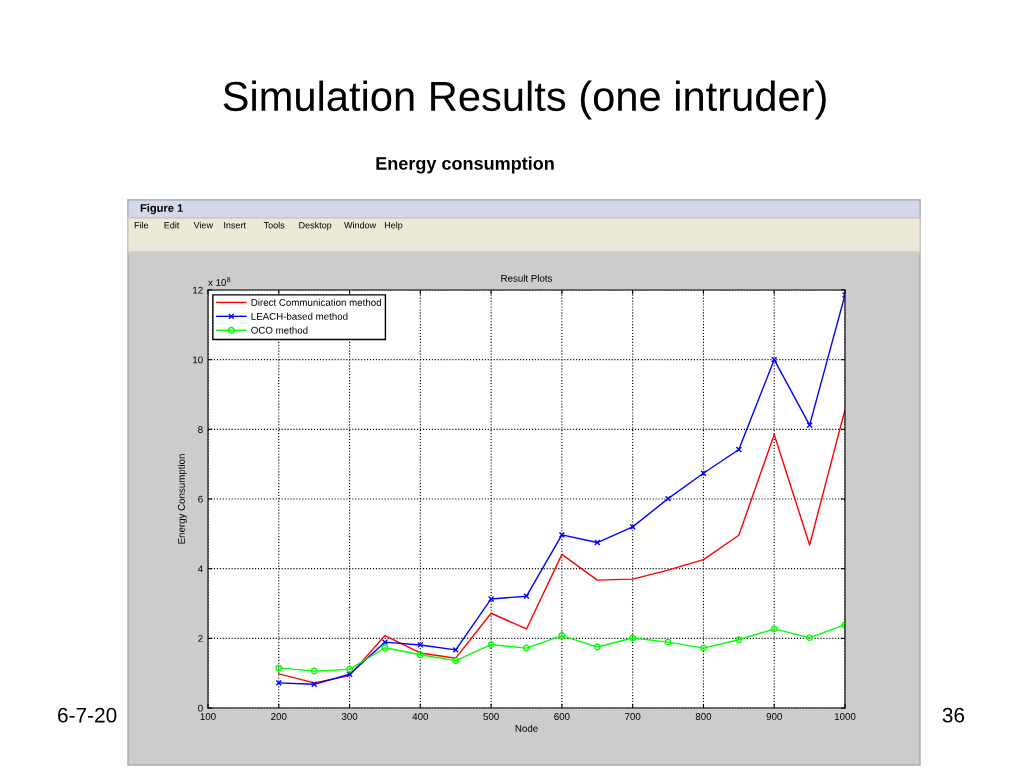 The image size is (1024, 768). What do you see at coordinates (953, 715) in the screenshot?
I see `text: 36` at bounding box center [953, 715].